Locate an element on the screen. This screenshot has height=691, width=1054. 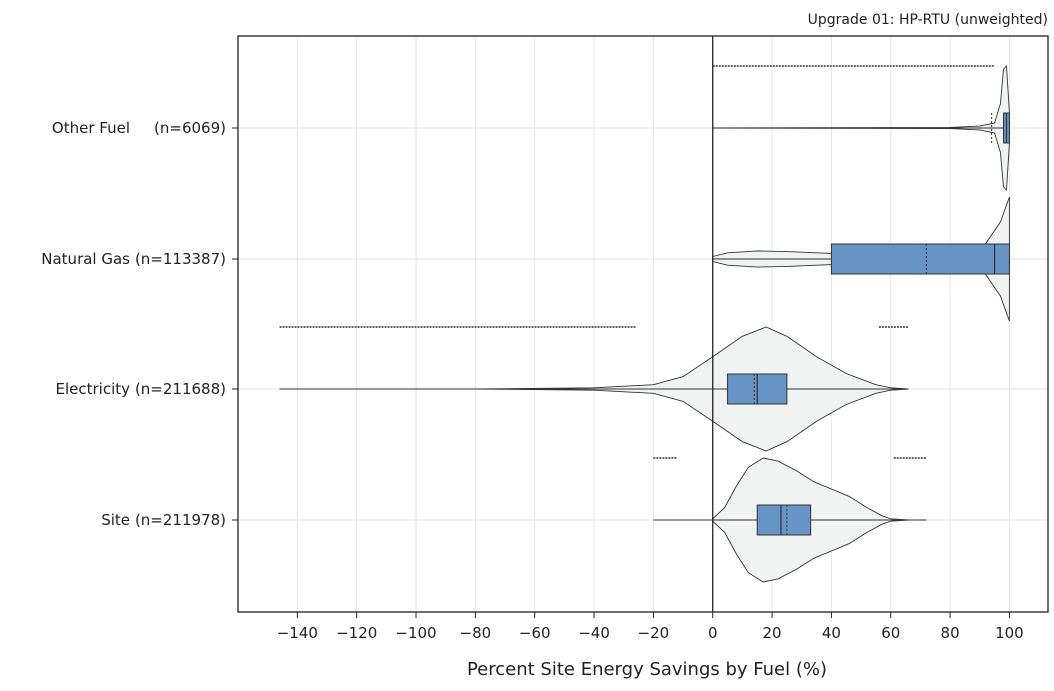
x-tick-label: 80 is located at coordinates (950, 633).